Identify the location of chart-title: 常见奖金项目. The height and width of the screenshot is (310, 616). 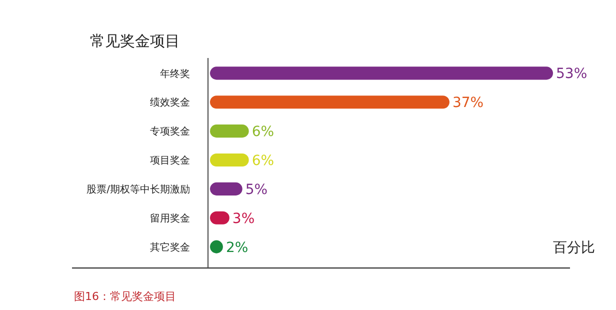
(135, 41).